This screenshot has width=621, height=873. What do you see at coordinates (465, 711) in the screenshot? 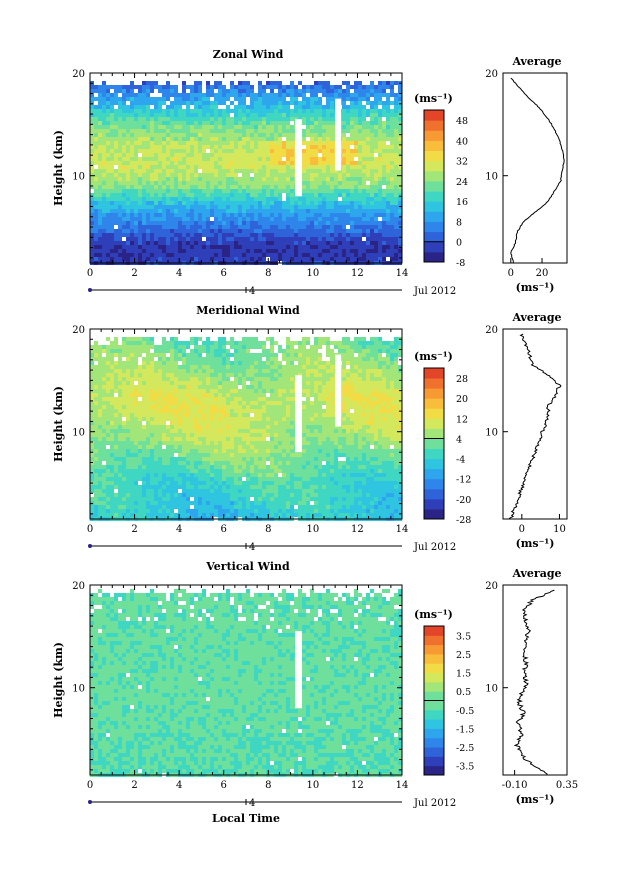
I see `colorbar-tick-label: -0.5` at bounding box center [465, 711].